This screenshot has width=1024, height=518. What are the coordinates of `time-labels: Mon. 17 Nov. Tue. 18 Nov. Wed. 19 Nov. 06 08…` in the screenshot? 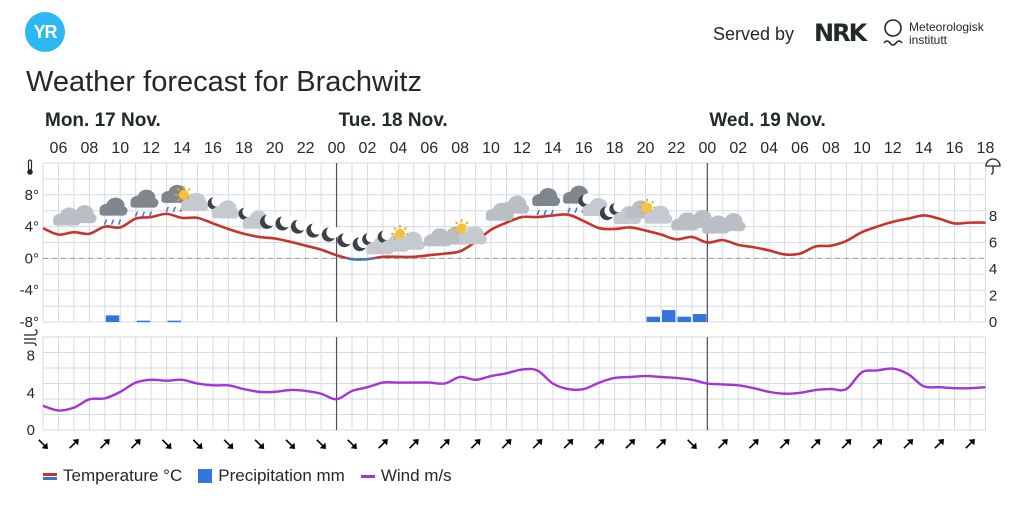 It's located at (519, 133).